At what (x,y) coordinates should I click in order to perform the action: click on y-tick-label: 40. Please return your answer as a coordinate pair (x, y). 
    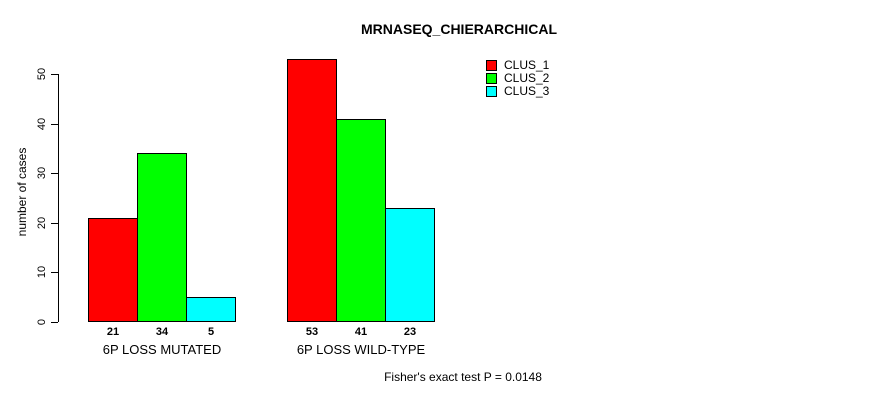
    Looking at the image, I should click on (42, 123).